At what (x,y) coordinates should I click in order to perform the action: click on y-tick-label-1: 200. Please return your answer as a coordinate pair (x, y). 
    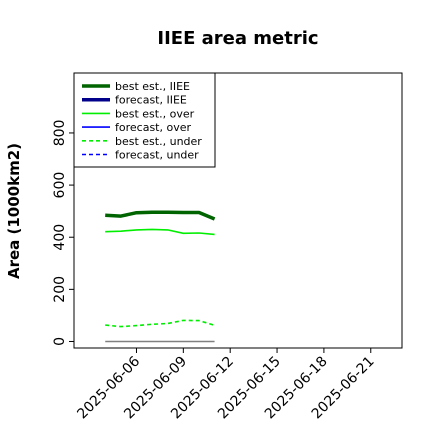
    Looking at the image, I should click on (60, 289).